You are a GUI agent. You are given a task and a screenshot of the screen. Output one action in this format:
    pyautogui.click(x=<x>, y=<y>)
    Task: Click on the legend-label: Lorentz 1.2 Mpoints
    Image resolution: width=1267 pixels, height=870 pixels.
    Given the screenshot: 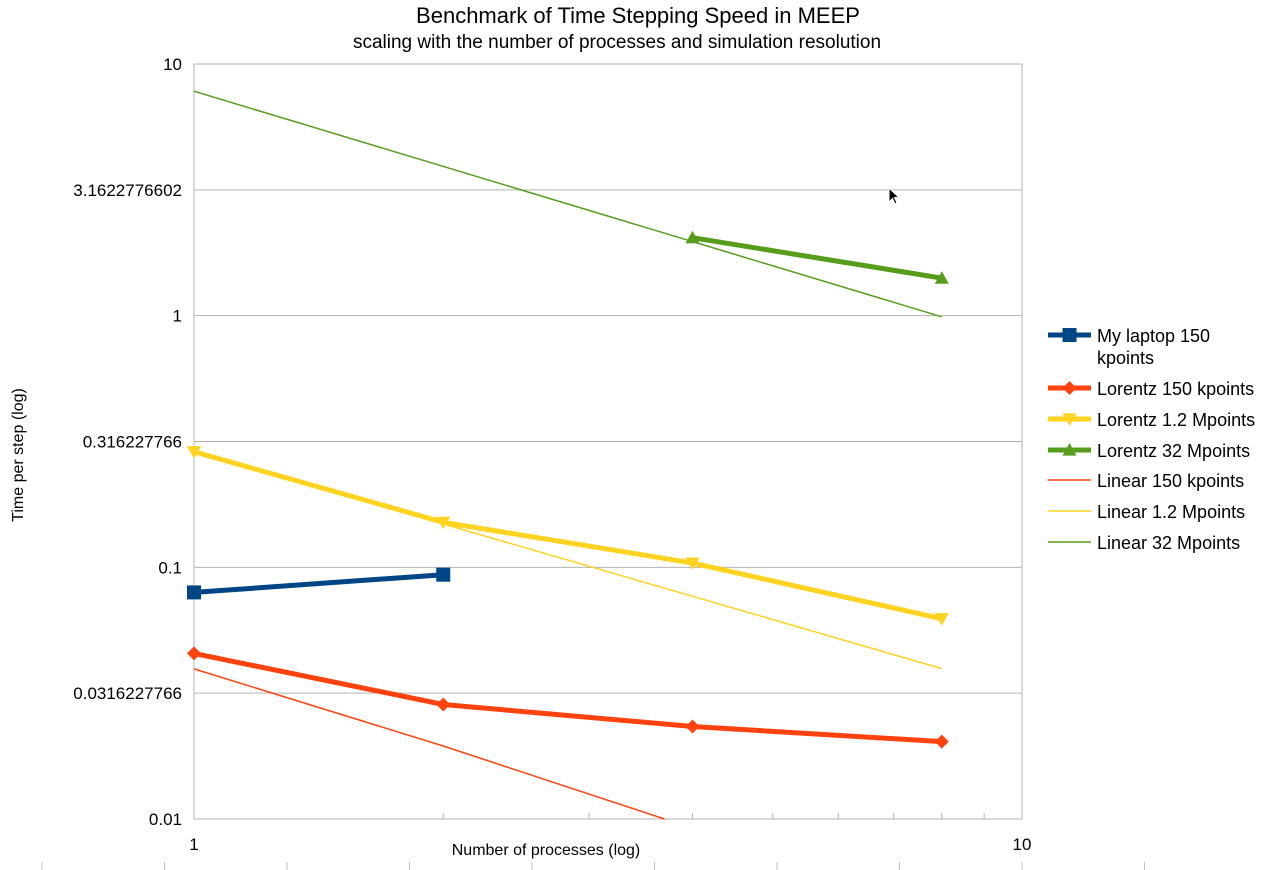 What is the action you would take?
    pyautogui.click(x=1176, y=420)
    